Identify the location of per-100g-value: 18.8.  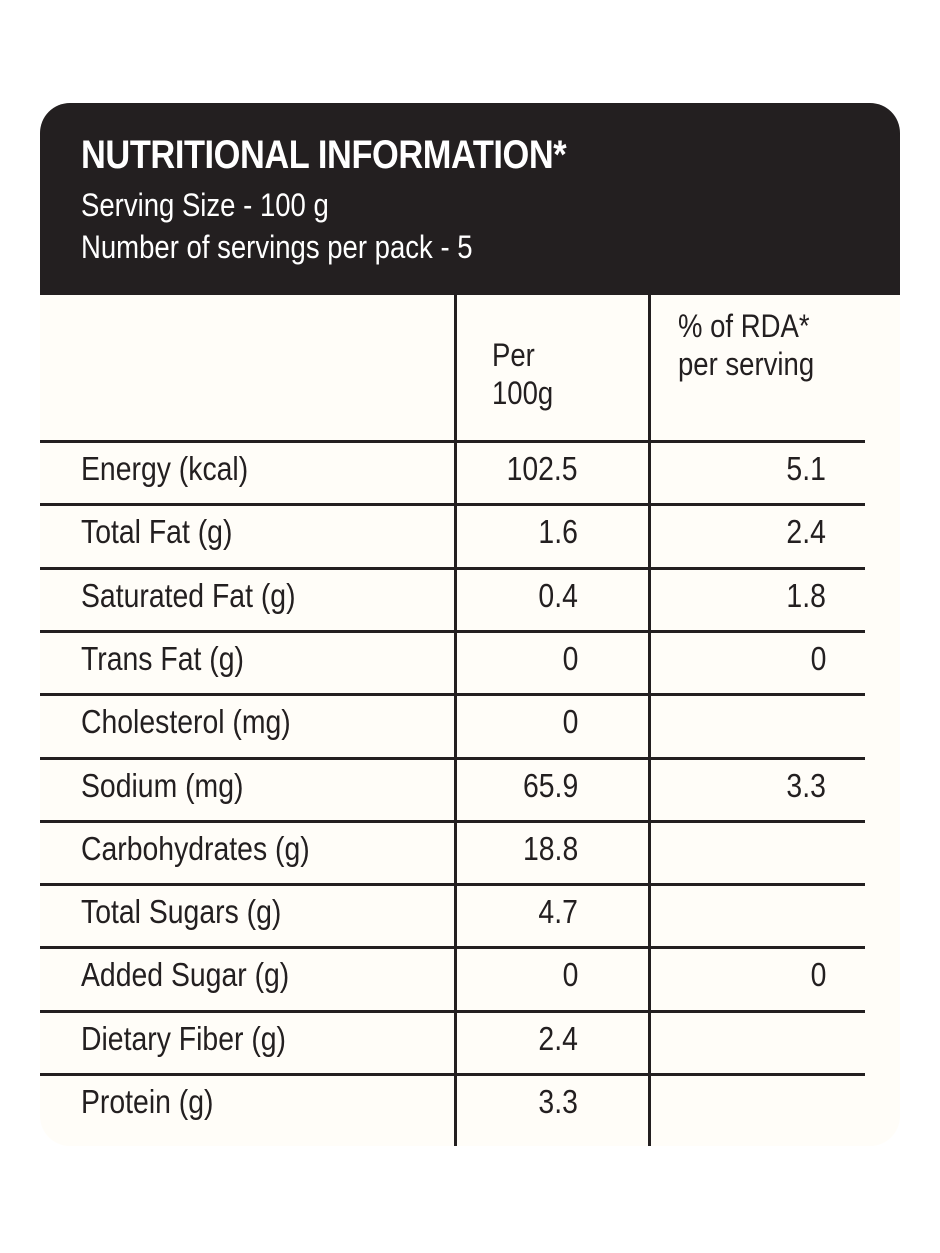
(550, 848).